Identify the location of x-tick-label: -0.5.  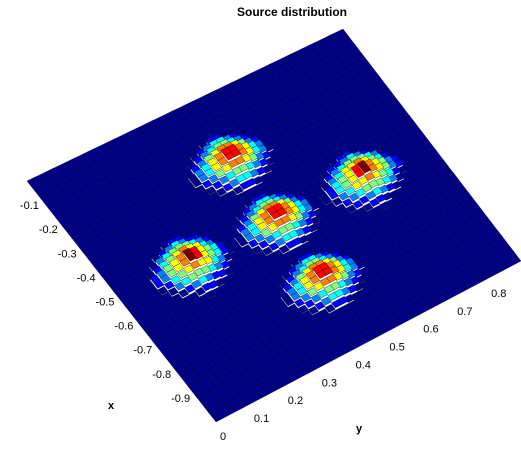
(105, 303).